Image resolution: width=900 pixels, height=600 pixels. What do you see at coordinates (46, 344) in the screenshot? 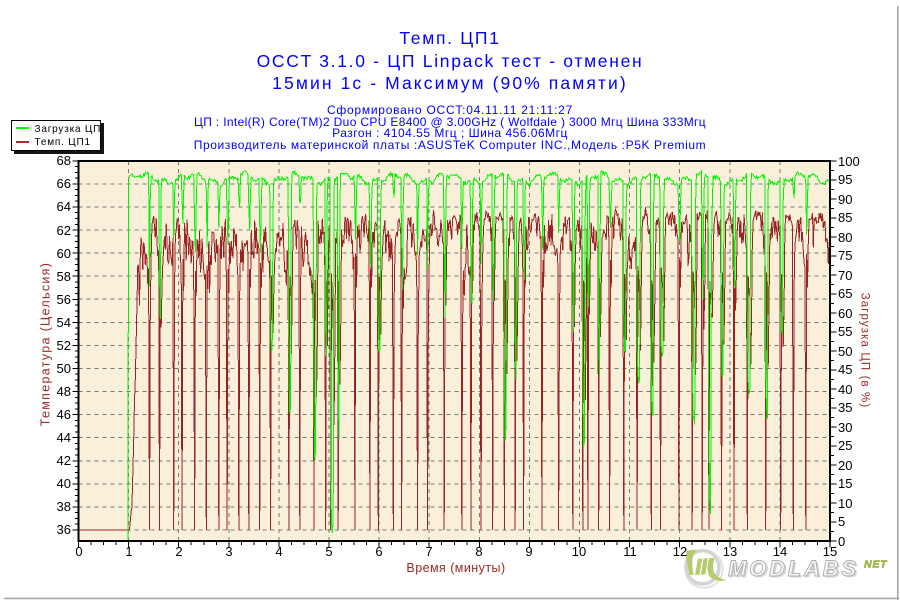
I see `svg-text: Температура (Цельсия)` at bounding box center [46, 344].